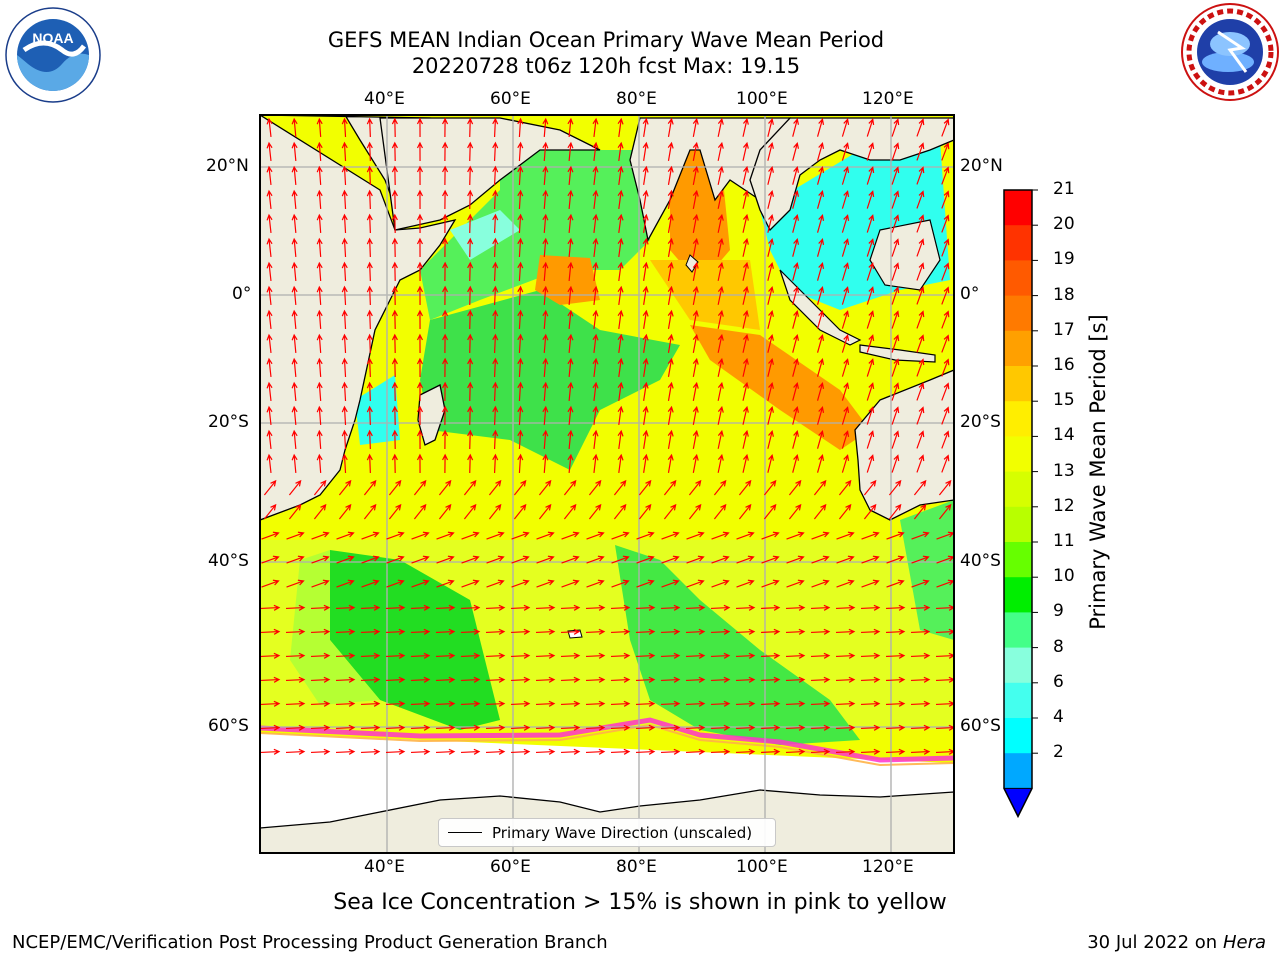  I want to click on legend-label: Primary Wave Direction (unscaled), so click(622, 832).